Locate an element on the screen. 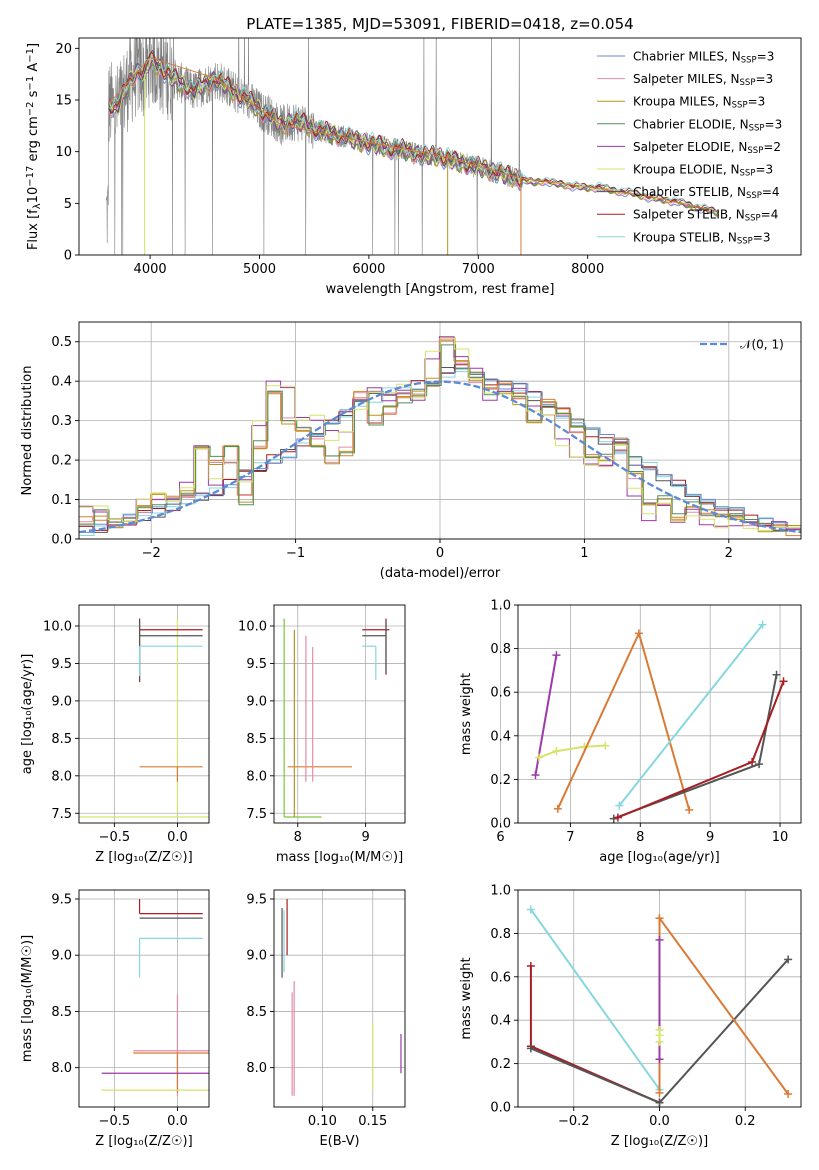 This screenshot has height=1170, width=819. y-tick-label: 0.1 is located at coordinates (61, 500).